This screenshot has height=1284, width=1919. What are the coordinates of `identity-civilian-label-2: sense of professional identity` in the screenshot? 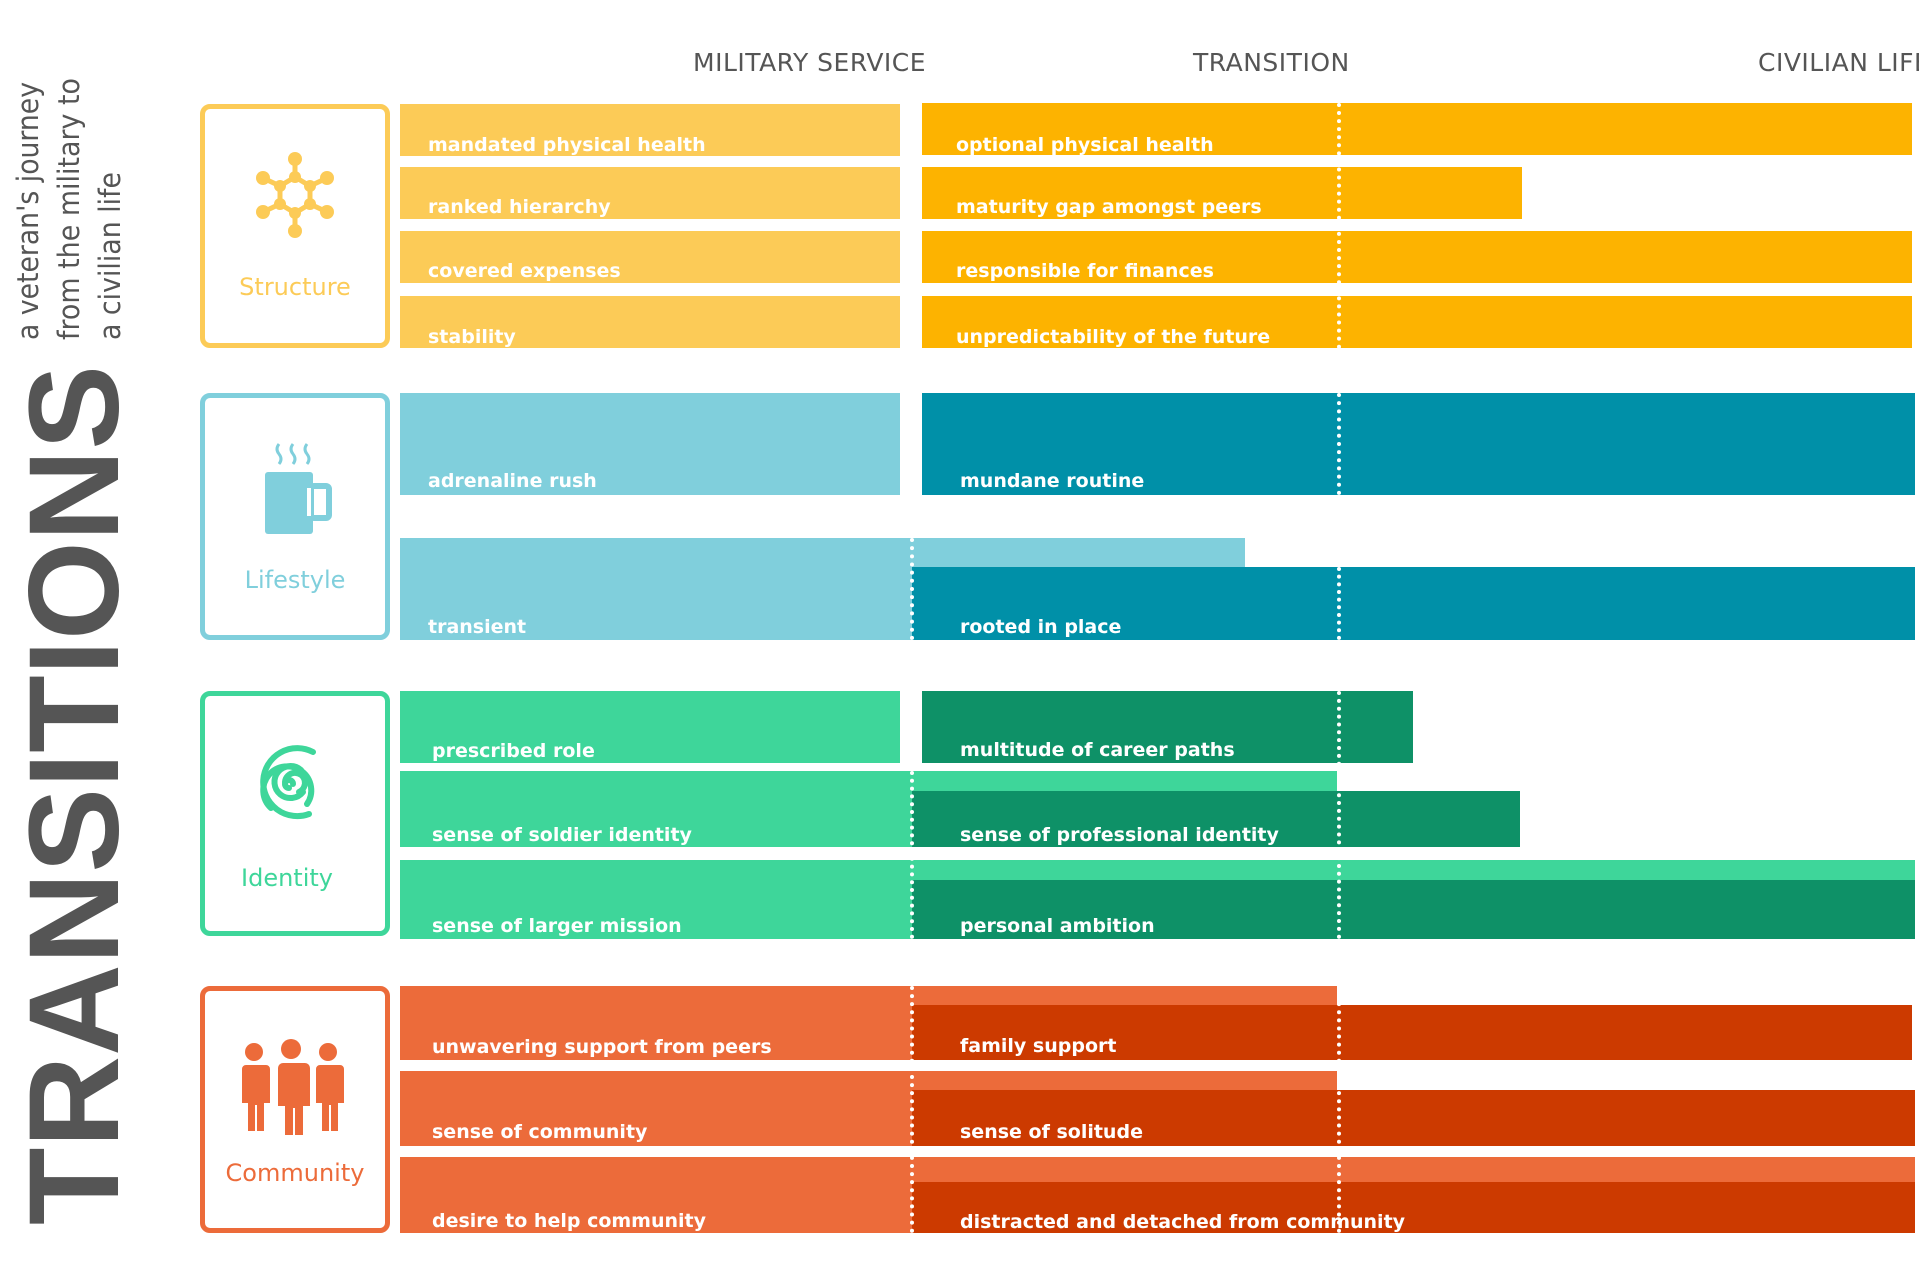 It's located at (1119, 835).